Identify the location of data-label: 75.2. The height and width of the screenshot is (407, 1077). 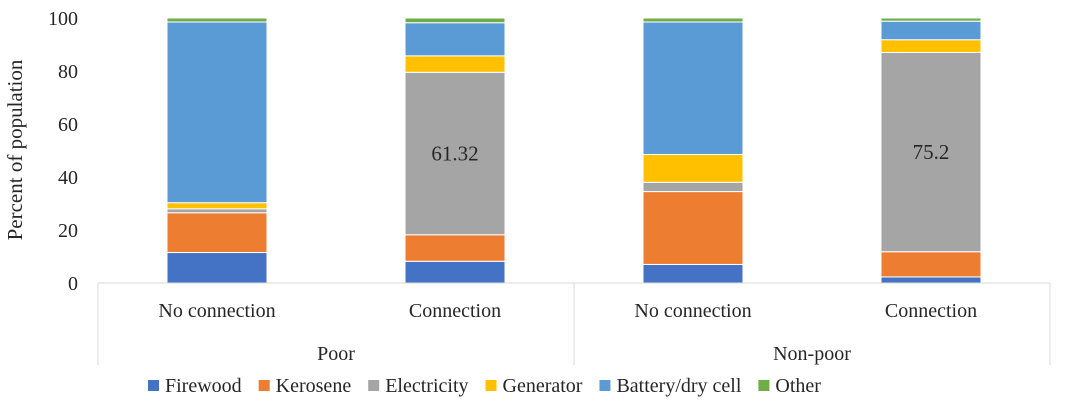
(931, 152).